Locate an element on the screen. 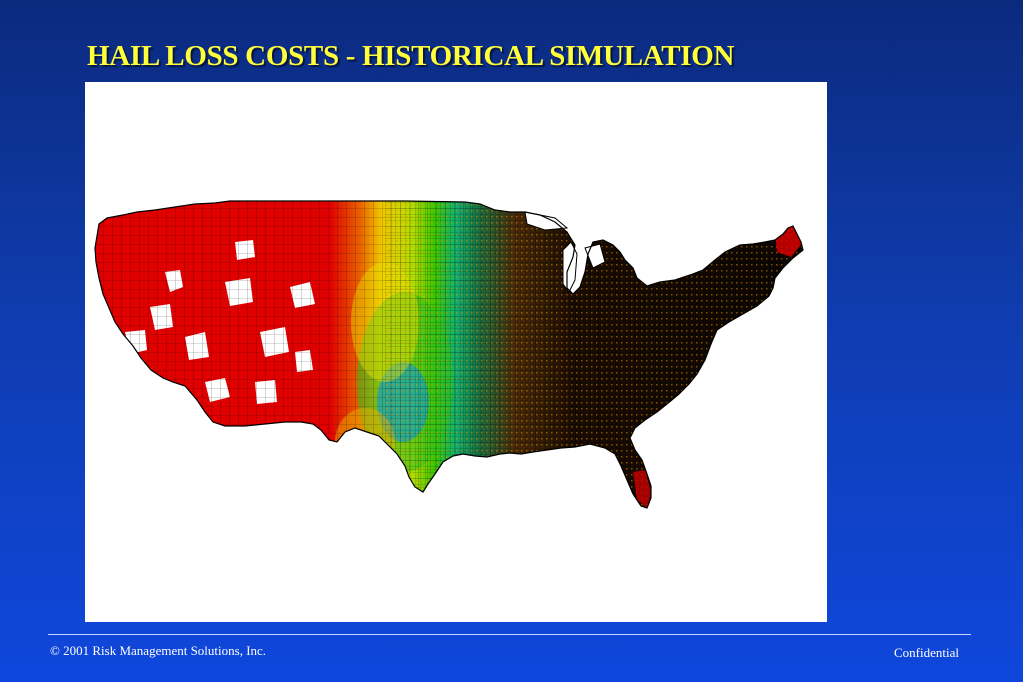 This screenshot has height=682, width=1023. slide-title: HAIL LOSS COSTS - HISTORICAL SIMULATION is located at coordinates (411, 56).